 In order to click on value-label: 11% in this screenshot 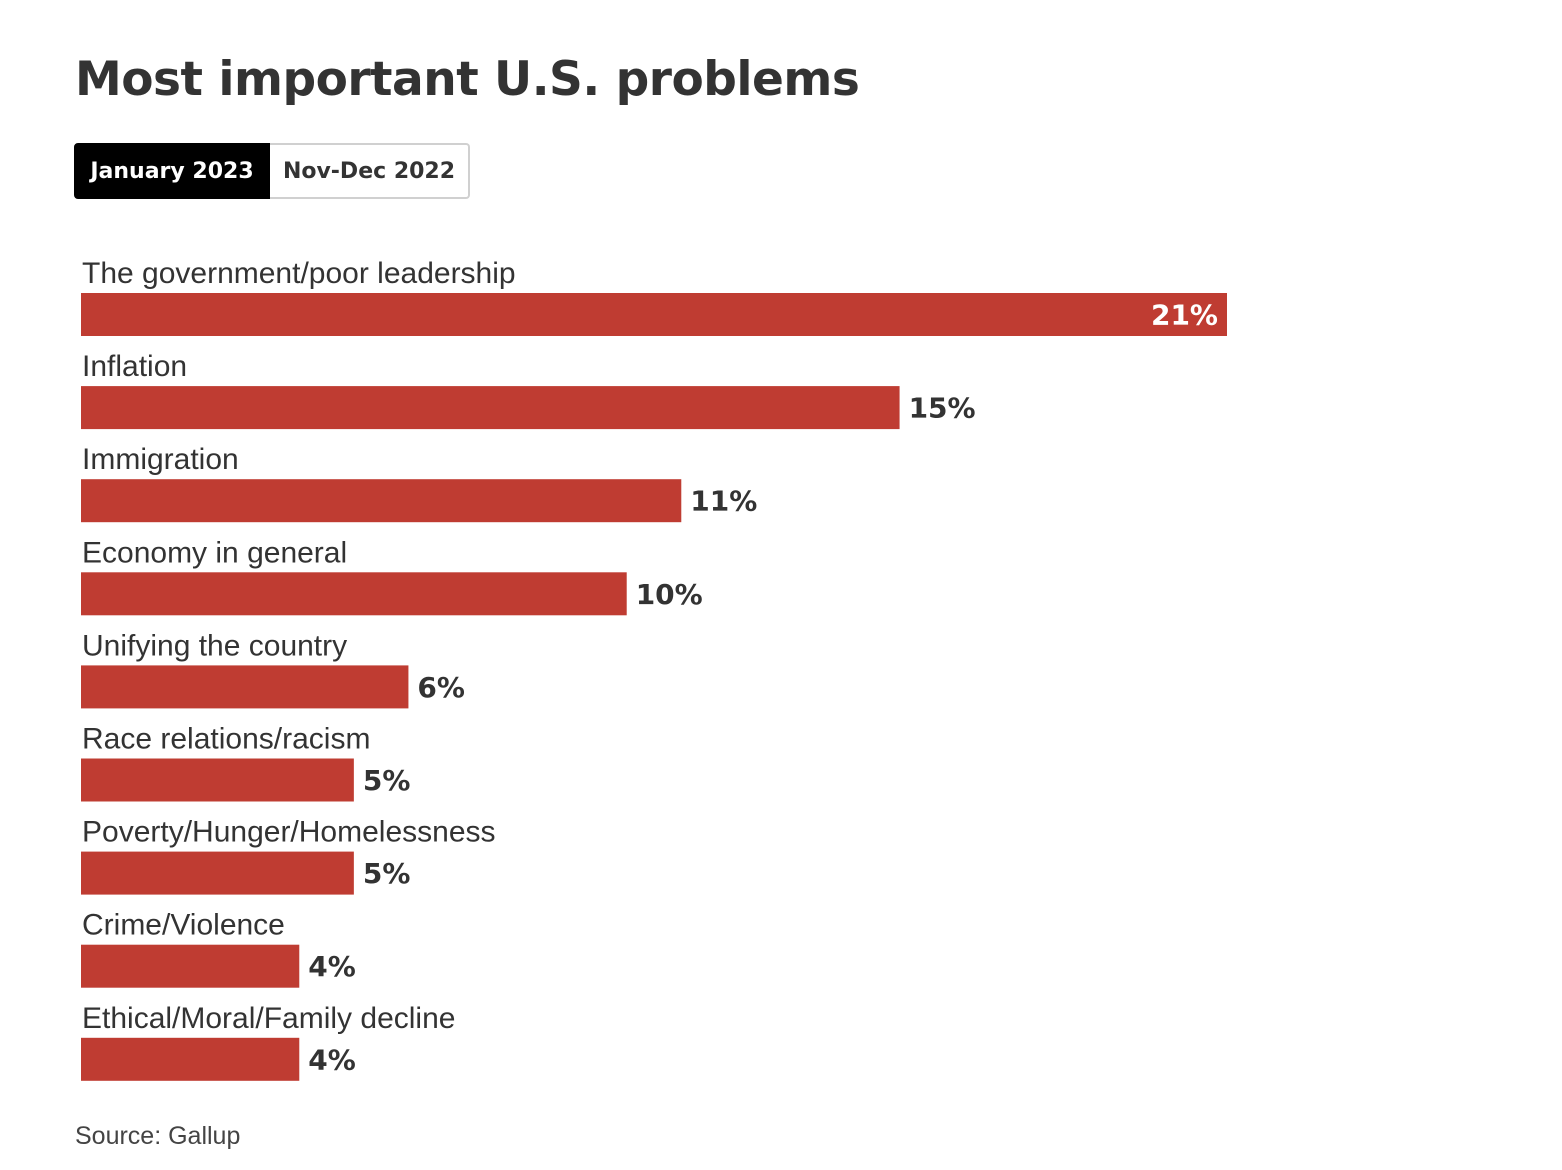, I will do `click(723, 501)`.